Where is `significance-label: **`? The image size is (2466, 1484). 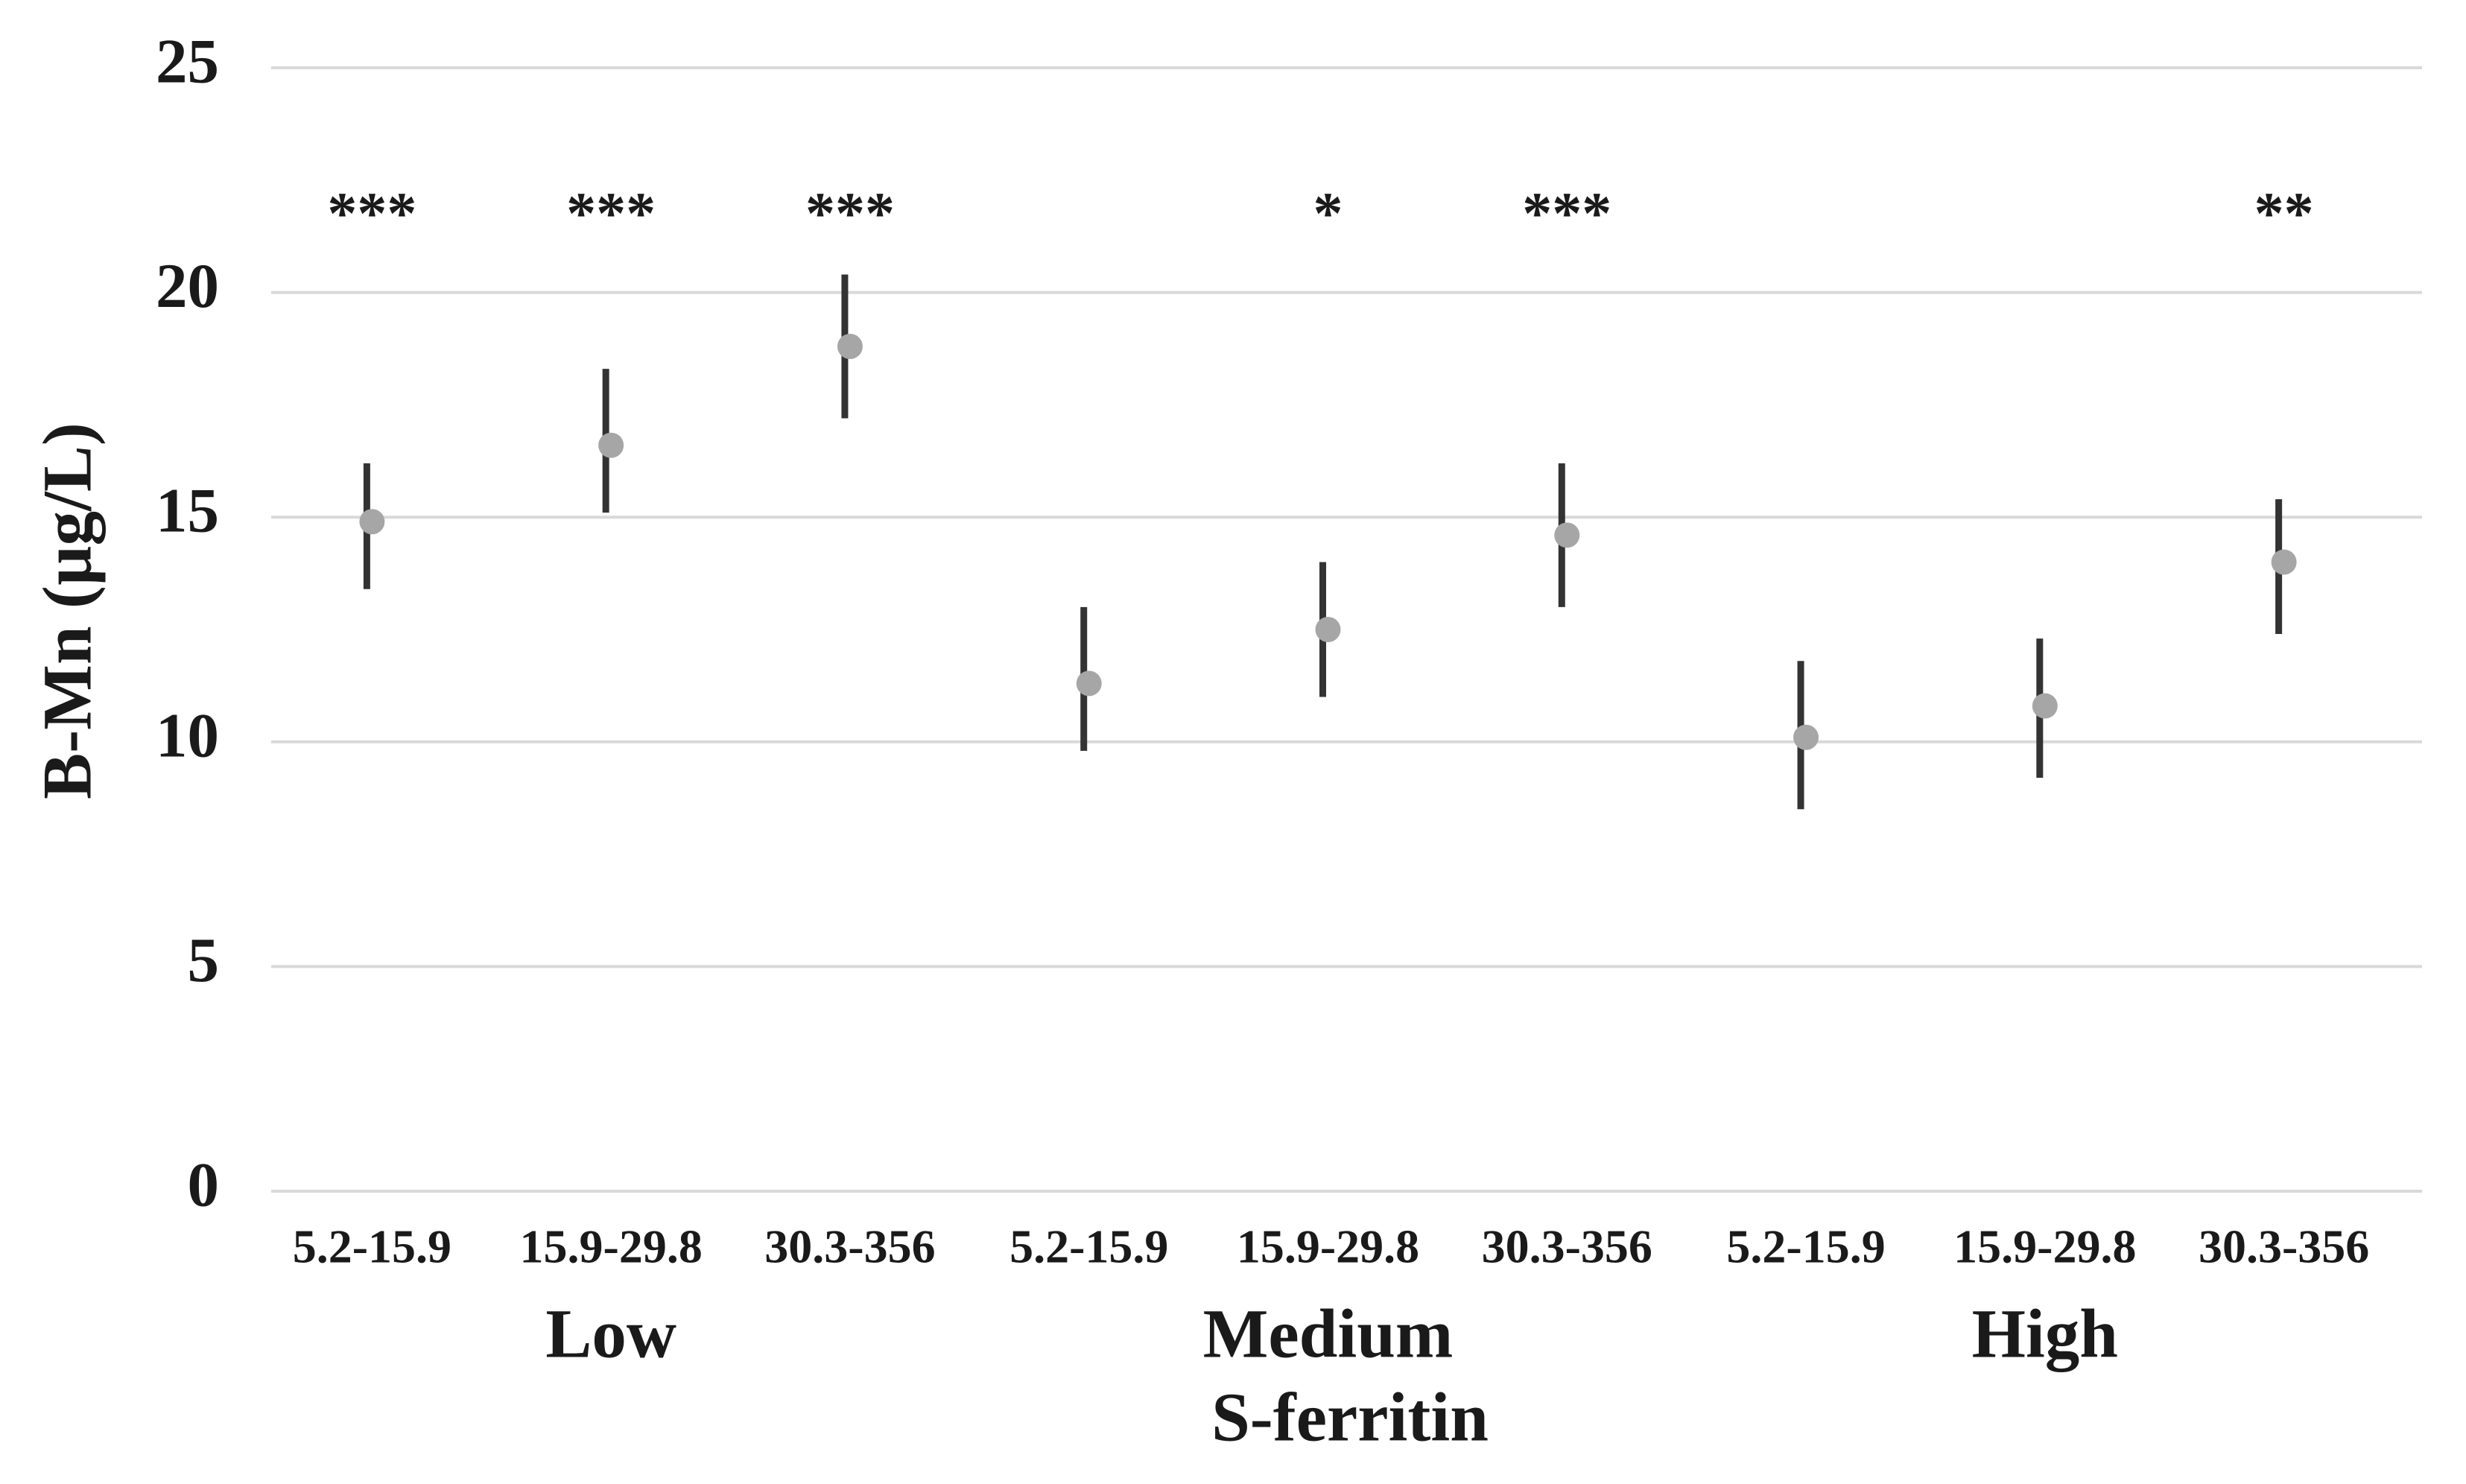
significance-label: ** is located at coordinates (2284, 214).